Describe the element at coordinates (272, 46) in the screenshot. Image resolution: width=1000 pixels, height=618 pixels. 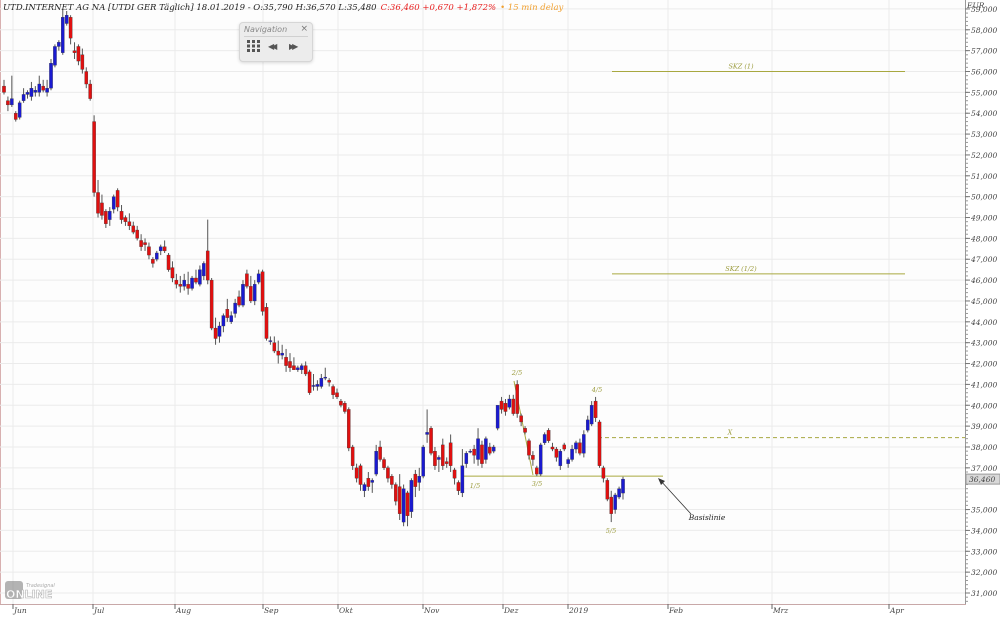
I see `scroll-back-icon: ◀◀` at that location.